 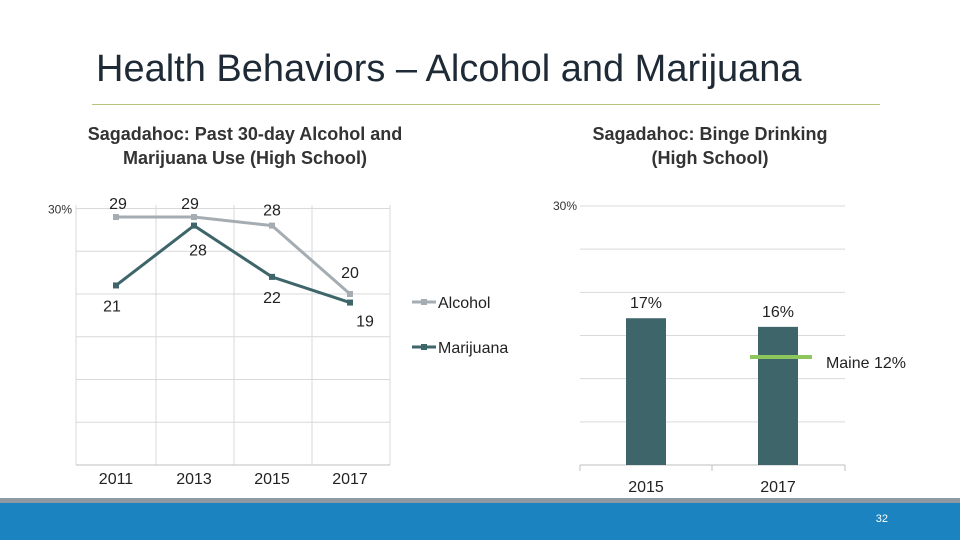 What do you see at coordinates (646, 303) in the screenshot?
I see `bar-value-label-2015: 17%` at bounding box center [646, 303].